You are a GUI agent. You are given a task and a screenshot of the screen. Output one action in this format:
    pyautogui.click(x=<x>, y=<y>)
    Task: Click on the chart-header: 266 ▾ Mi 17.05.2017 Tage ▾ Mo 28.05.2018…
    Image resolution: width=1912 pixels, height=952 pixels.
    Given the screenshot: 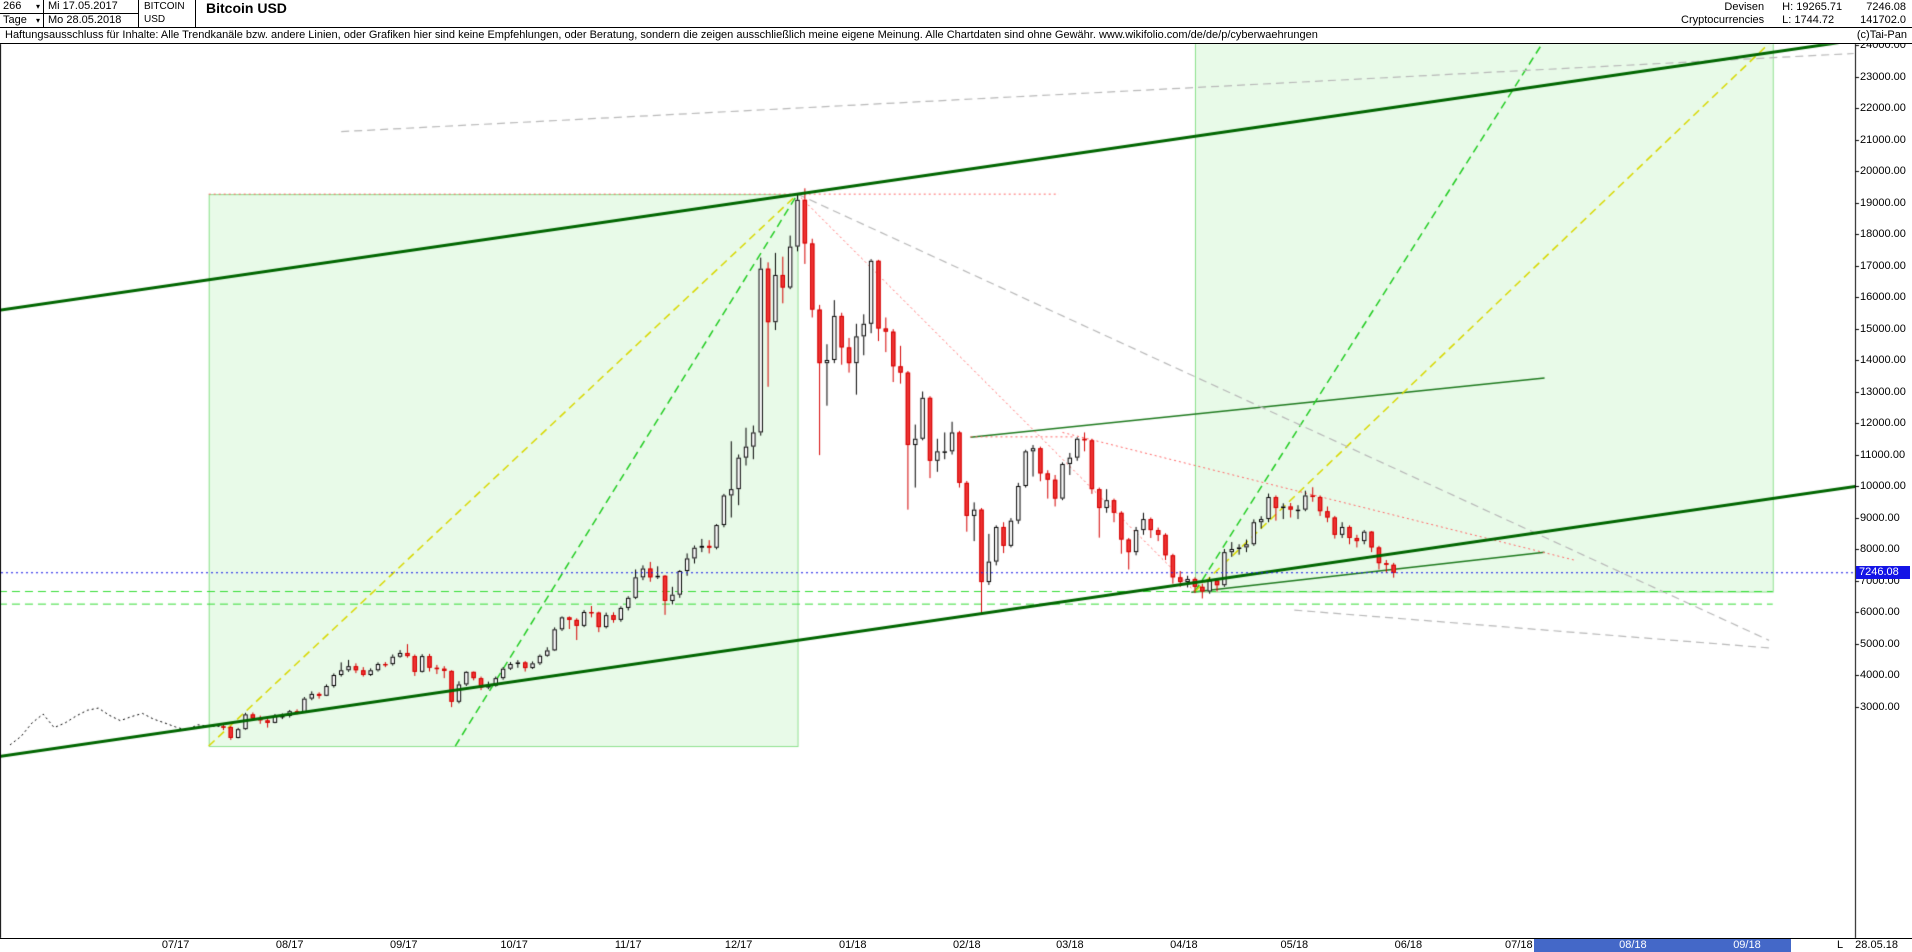 What is the action you would take?
    pyautogui.click(x=956, y=14)
    